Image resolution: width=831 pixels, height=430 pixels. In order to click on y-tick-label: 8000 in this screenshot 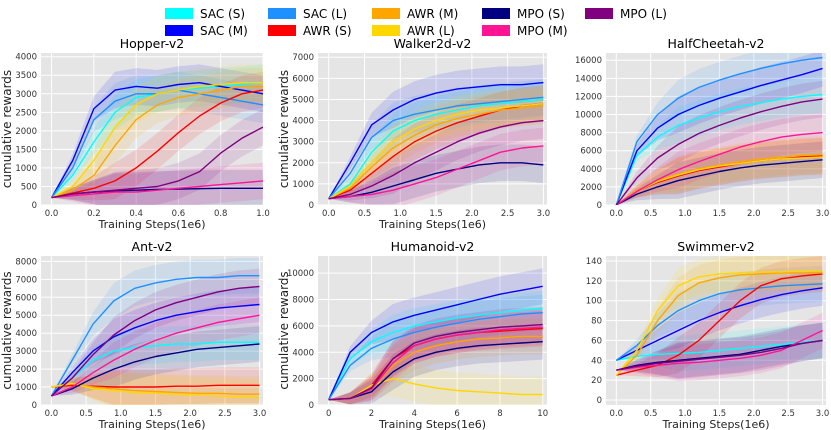, I will do `click(26, 262)`.